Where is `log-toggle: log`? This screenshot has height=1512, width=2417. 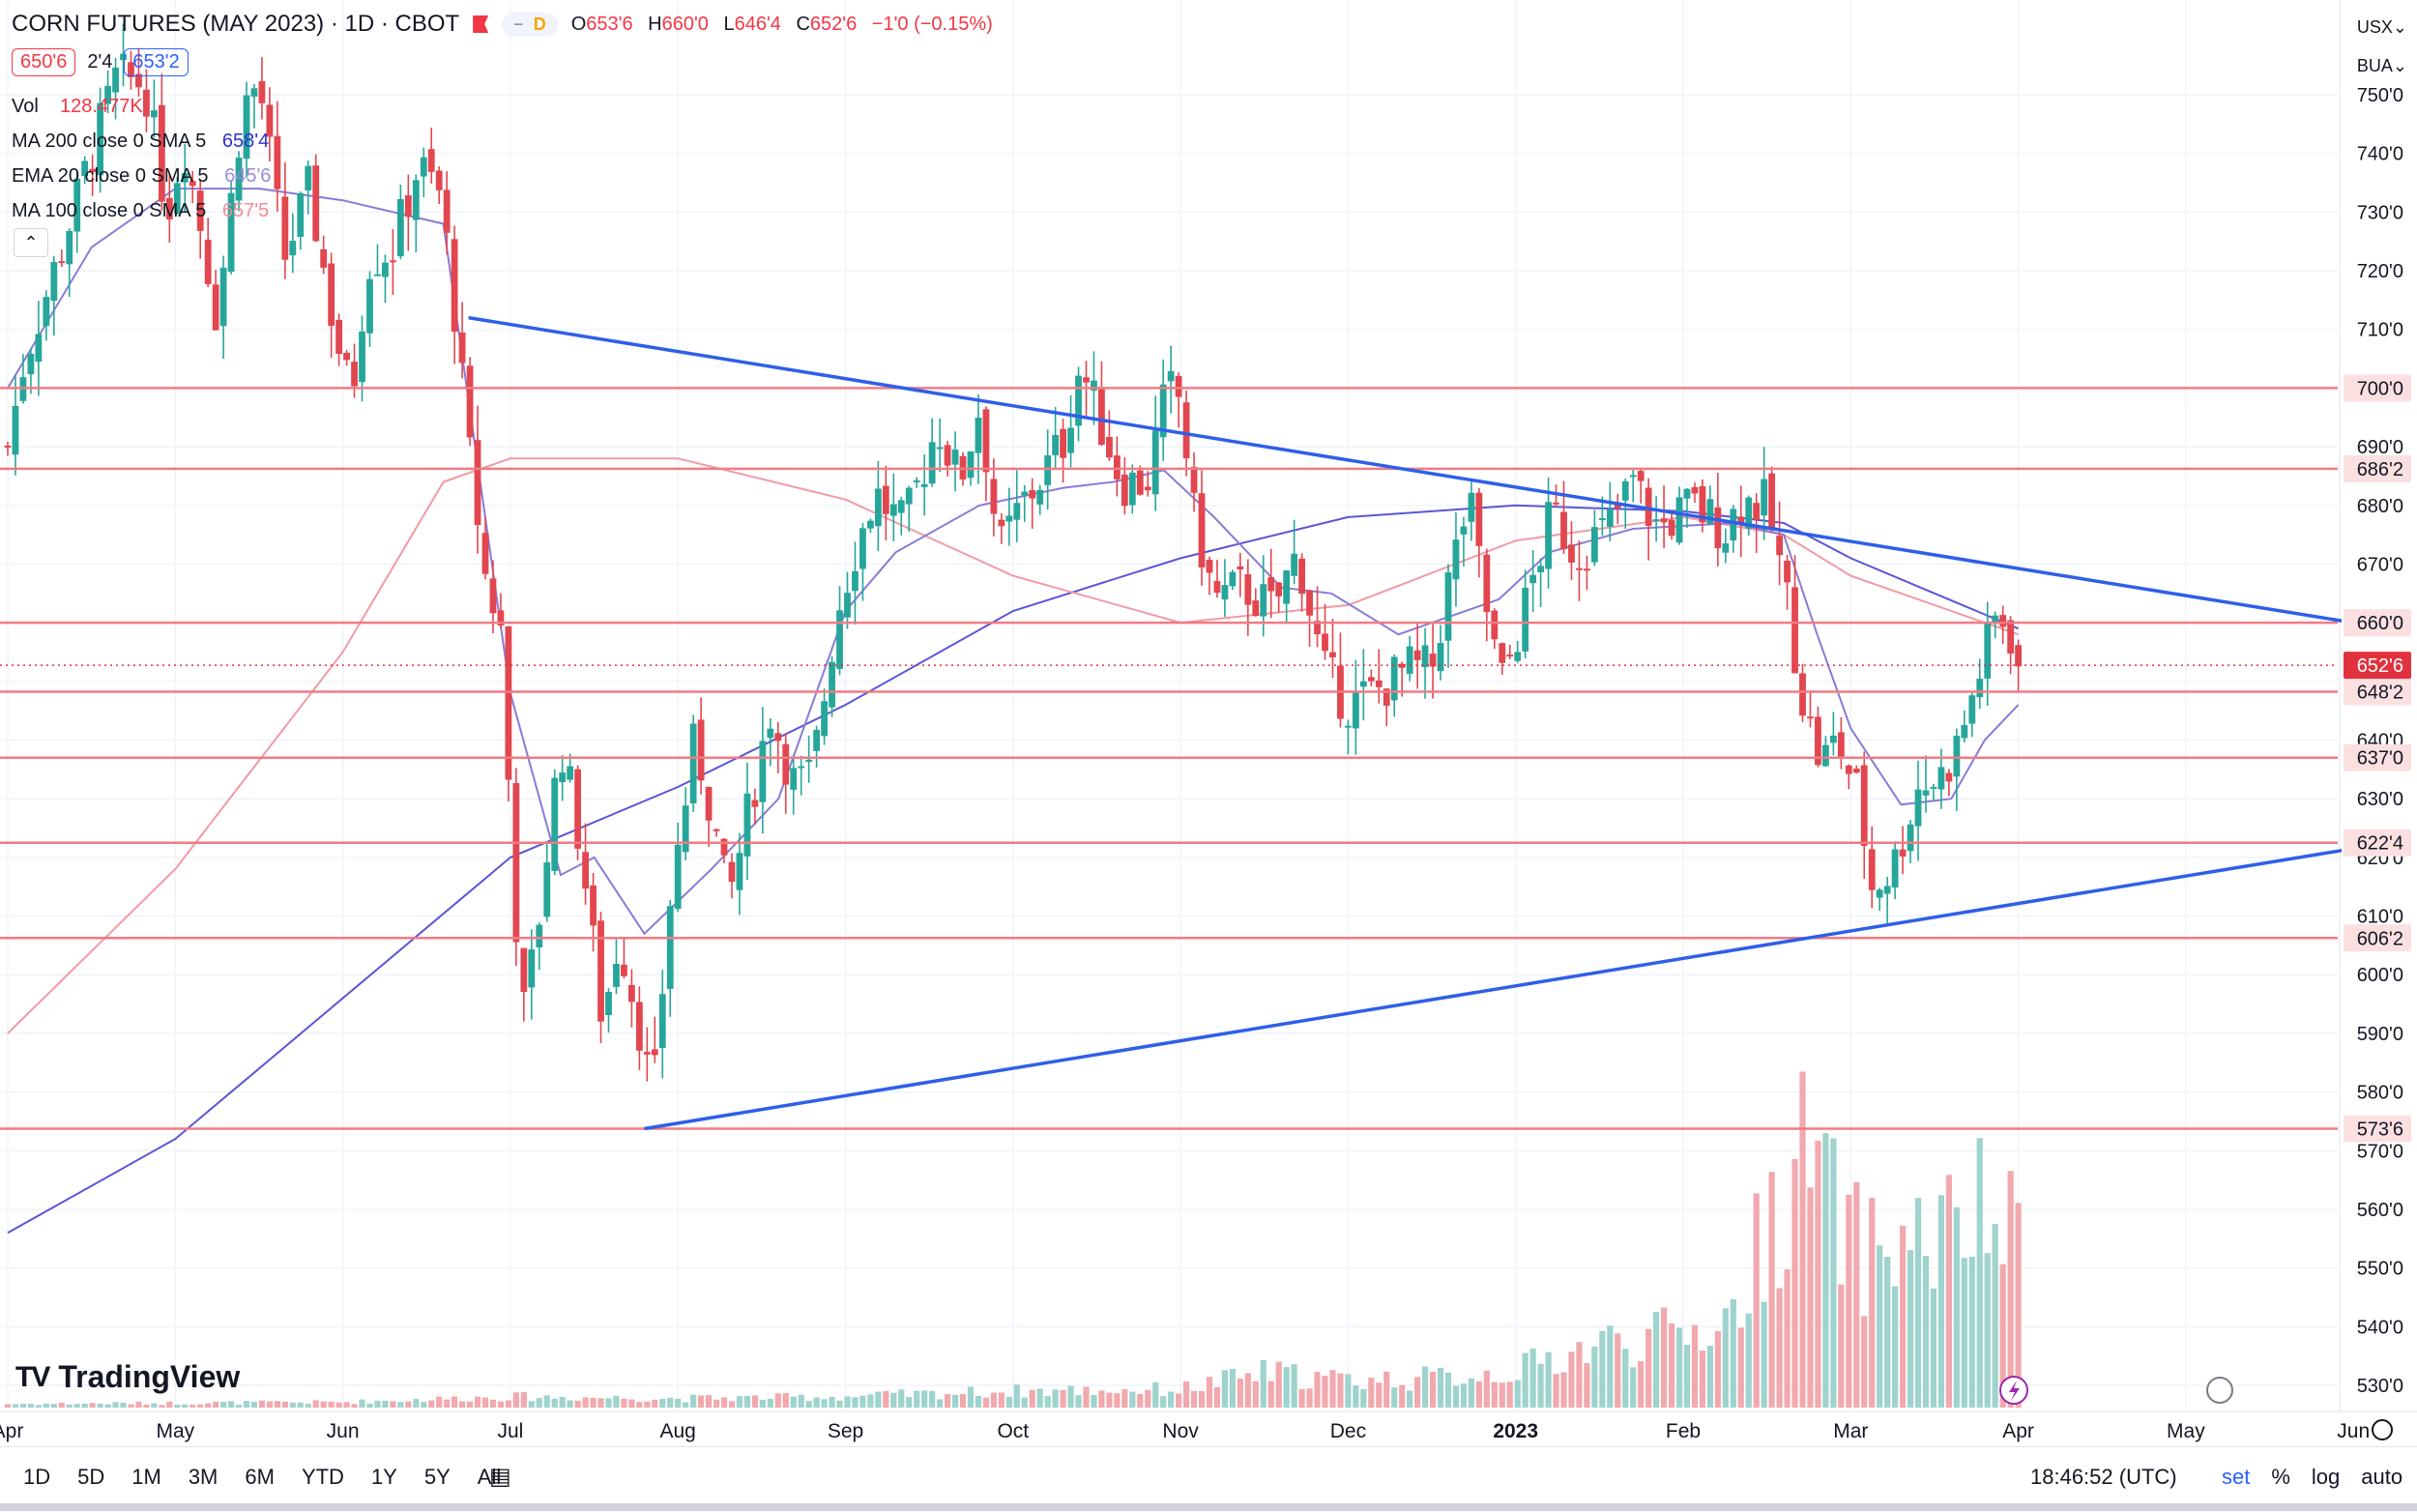
log-toggle: log is located at coordinates (2326, 1477).